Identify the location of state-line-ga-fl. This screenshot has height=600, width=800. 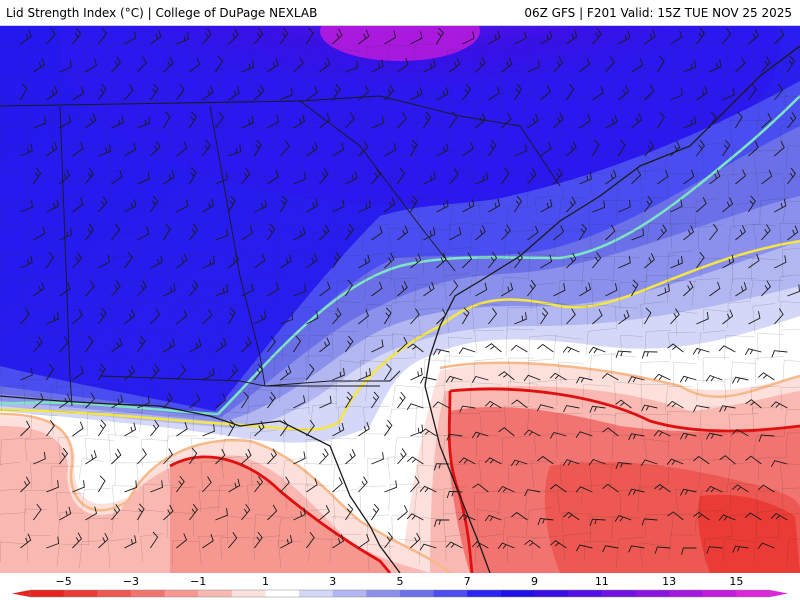
(332, 378).